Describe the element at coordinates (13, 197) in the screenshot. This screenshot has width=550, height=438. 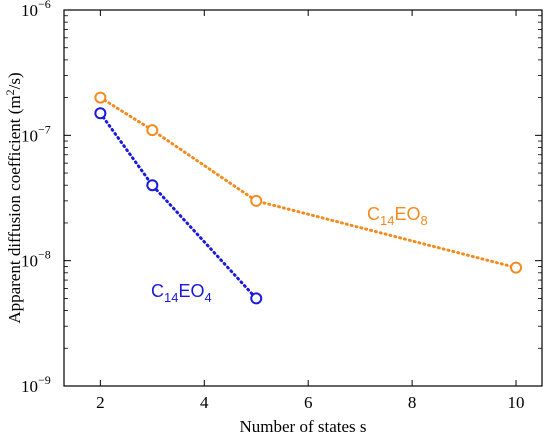
I see `y-axis-title: Apparent diffusion coefficient (m2/s)` at that location.